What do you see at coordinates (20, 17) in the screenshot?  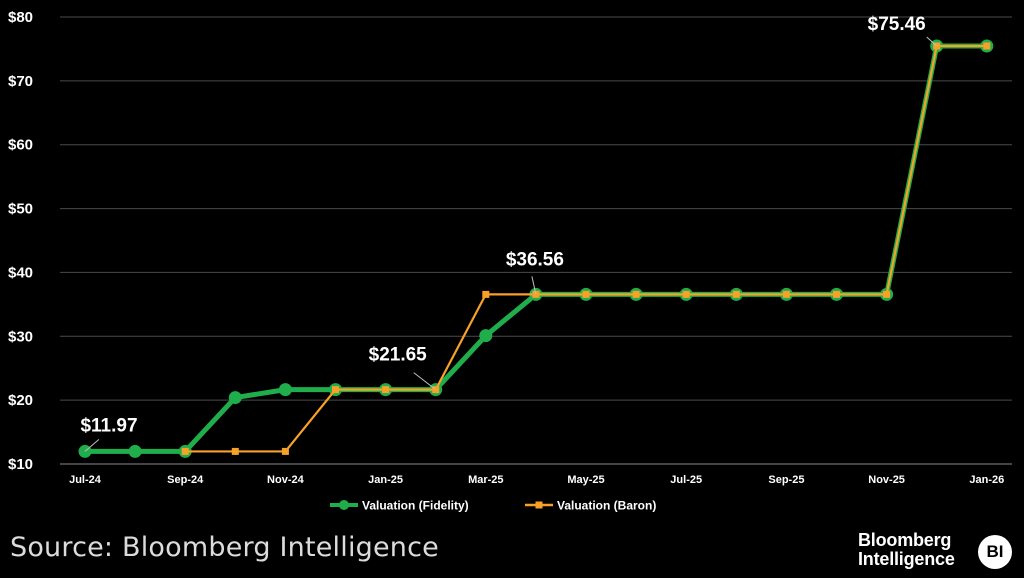 I see `y-tick-label: $80` at bounding box center [20, 17].